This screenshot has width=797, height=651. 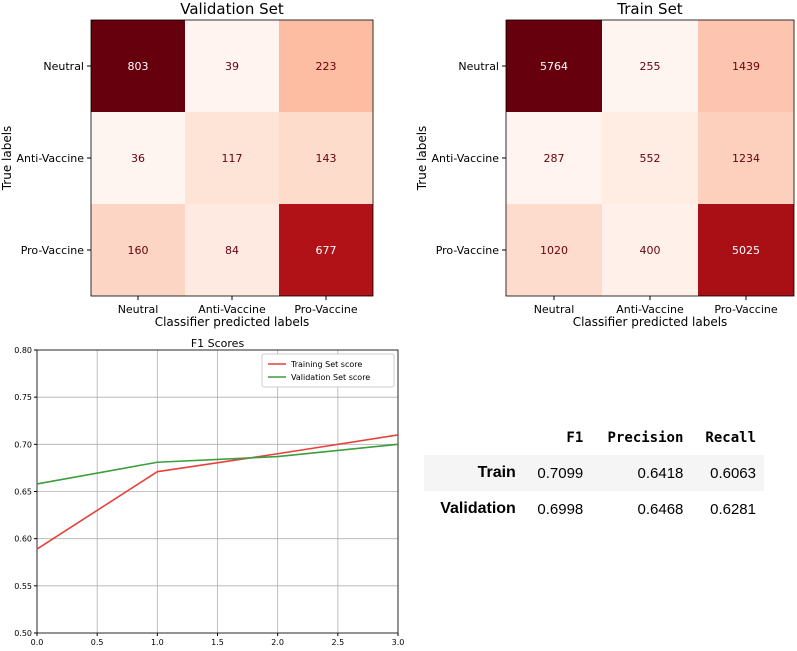 I want to click on matrix-cell-value: 117, so click(x=232, y=158).